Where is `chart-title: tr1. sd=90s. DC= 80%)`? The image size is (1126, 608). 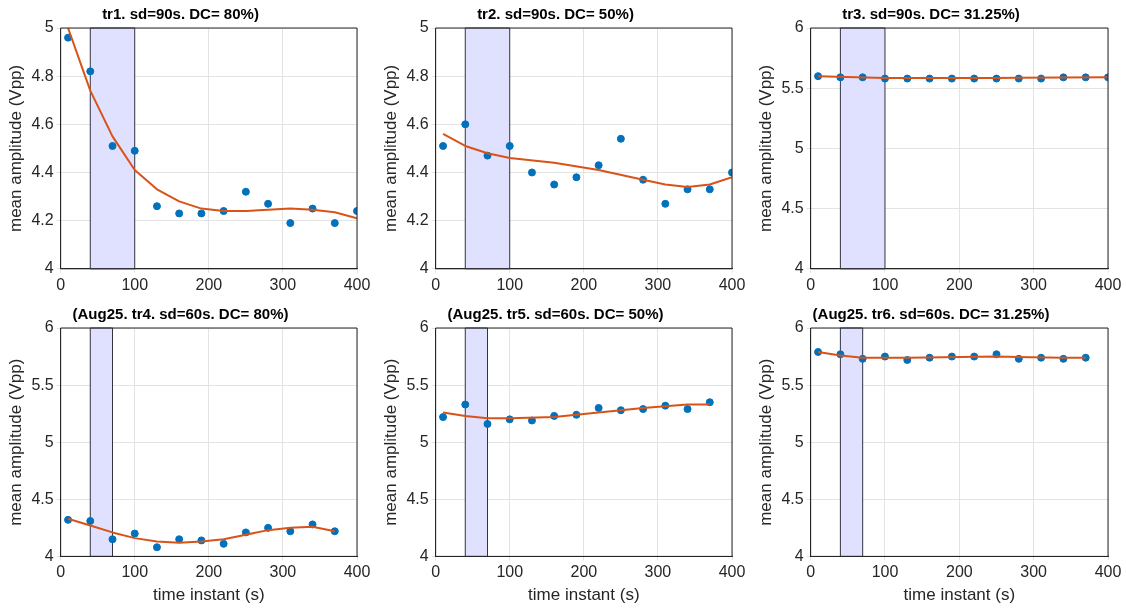
chart-title: tr1. sd=90s. DC= 80%) is located at coordinates (180, 14).